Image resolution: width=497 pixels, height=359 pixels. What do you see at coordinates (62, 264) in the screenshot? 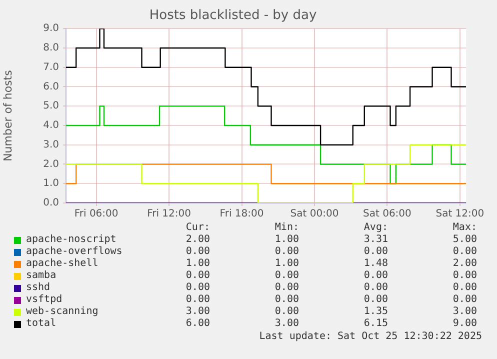
I see `legend-label: apache-shell` at bounding box center [62, 264].